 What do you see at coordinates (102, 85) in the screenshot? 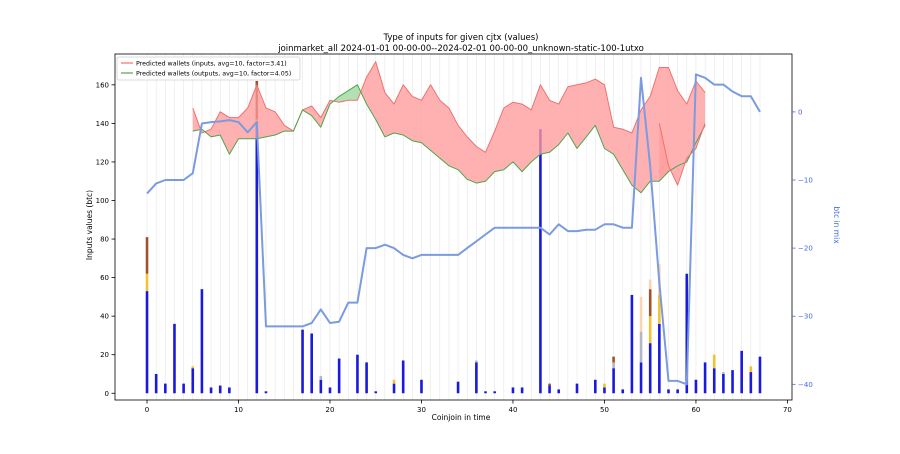
I see `y-tick-label: 160` at bounding box center [102, 85].